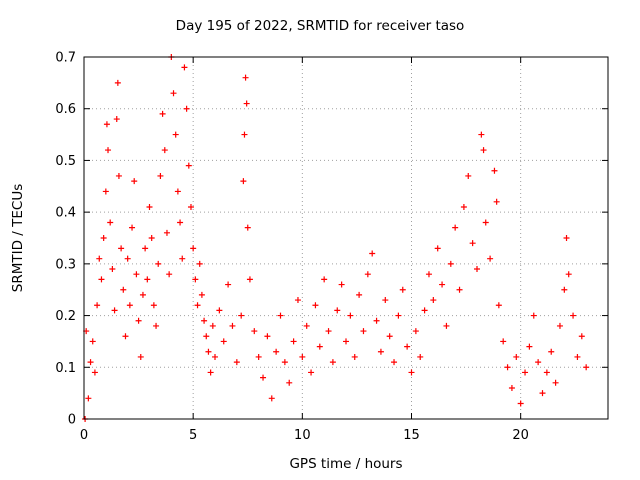 This screenshot has height=480, width=640. What do you see at coordinates (520, 435) in the screenshot?
I see `x-tick-label: 20` at bounding box center [520, 435].